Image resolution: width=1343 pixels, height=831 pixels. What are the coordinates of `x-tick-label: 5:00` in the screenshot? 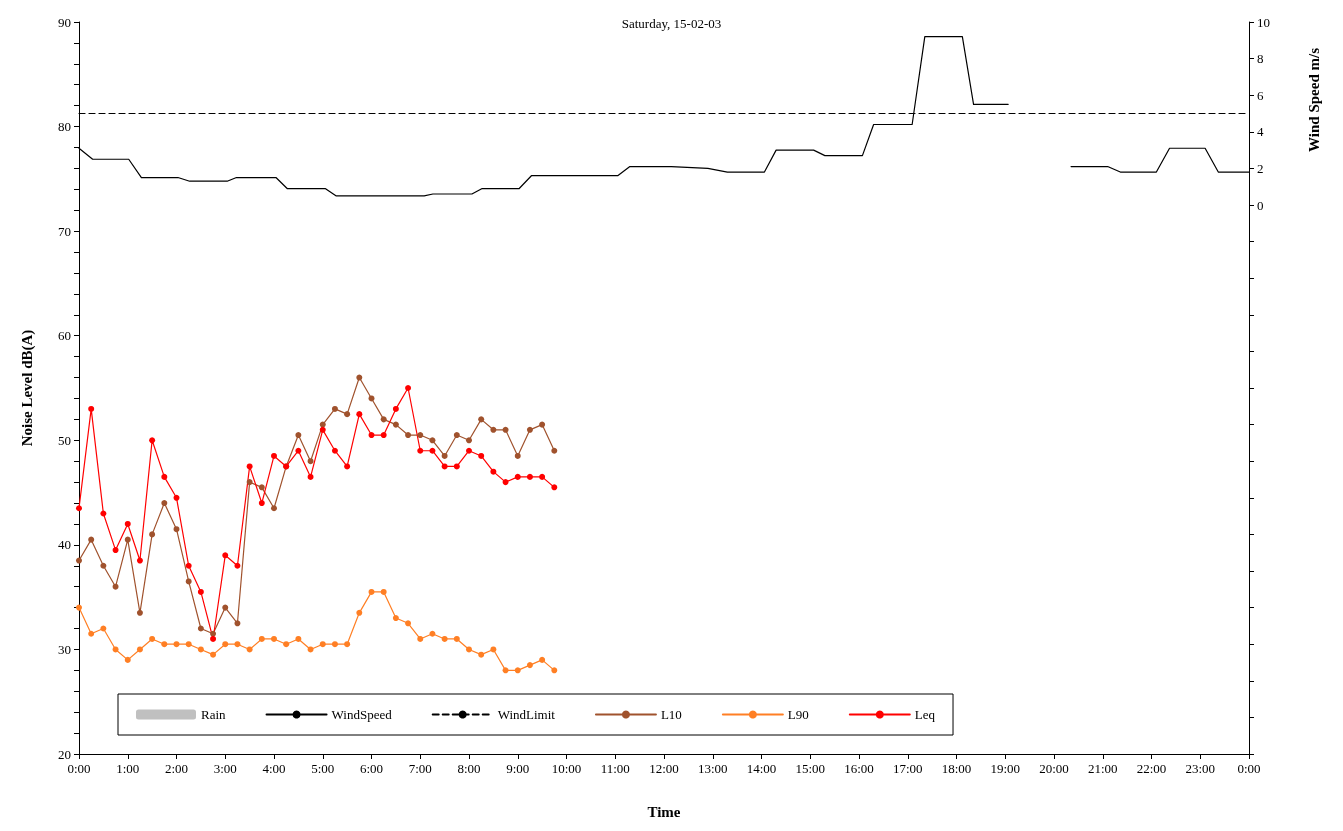 It's located at (323, 768).